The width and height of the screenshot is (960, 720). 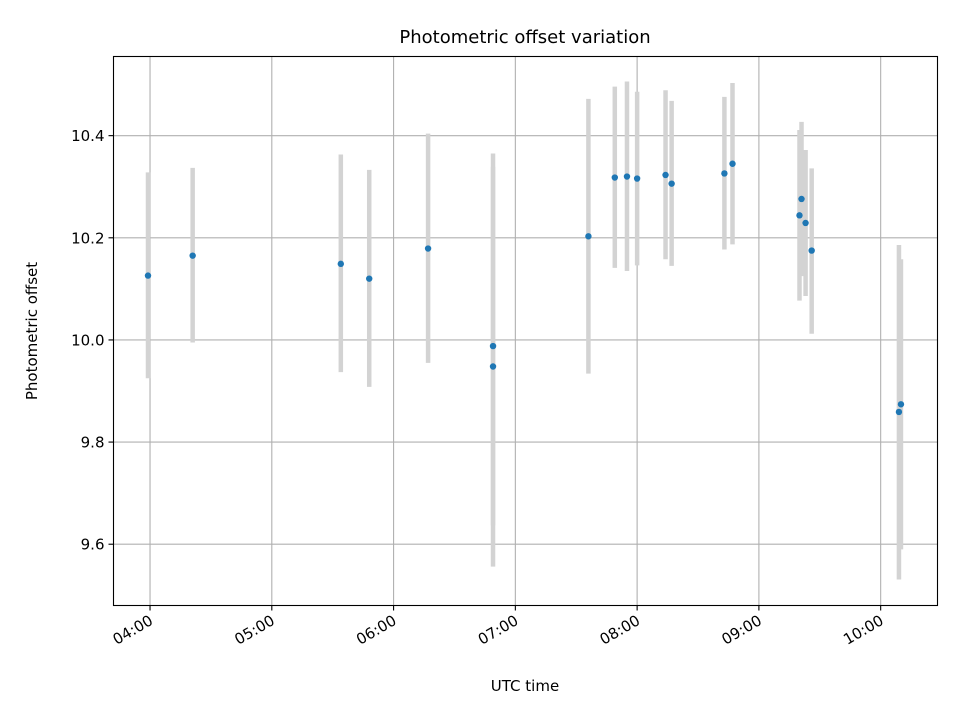 I want to click on x-tick-label: 06:00, so click(x=376, y=629).